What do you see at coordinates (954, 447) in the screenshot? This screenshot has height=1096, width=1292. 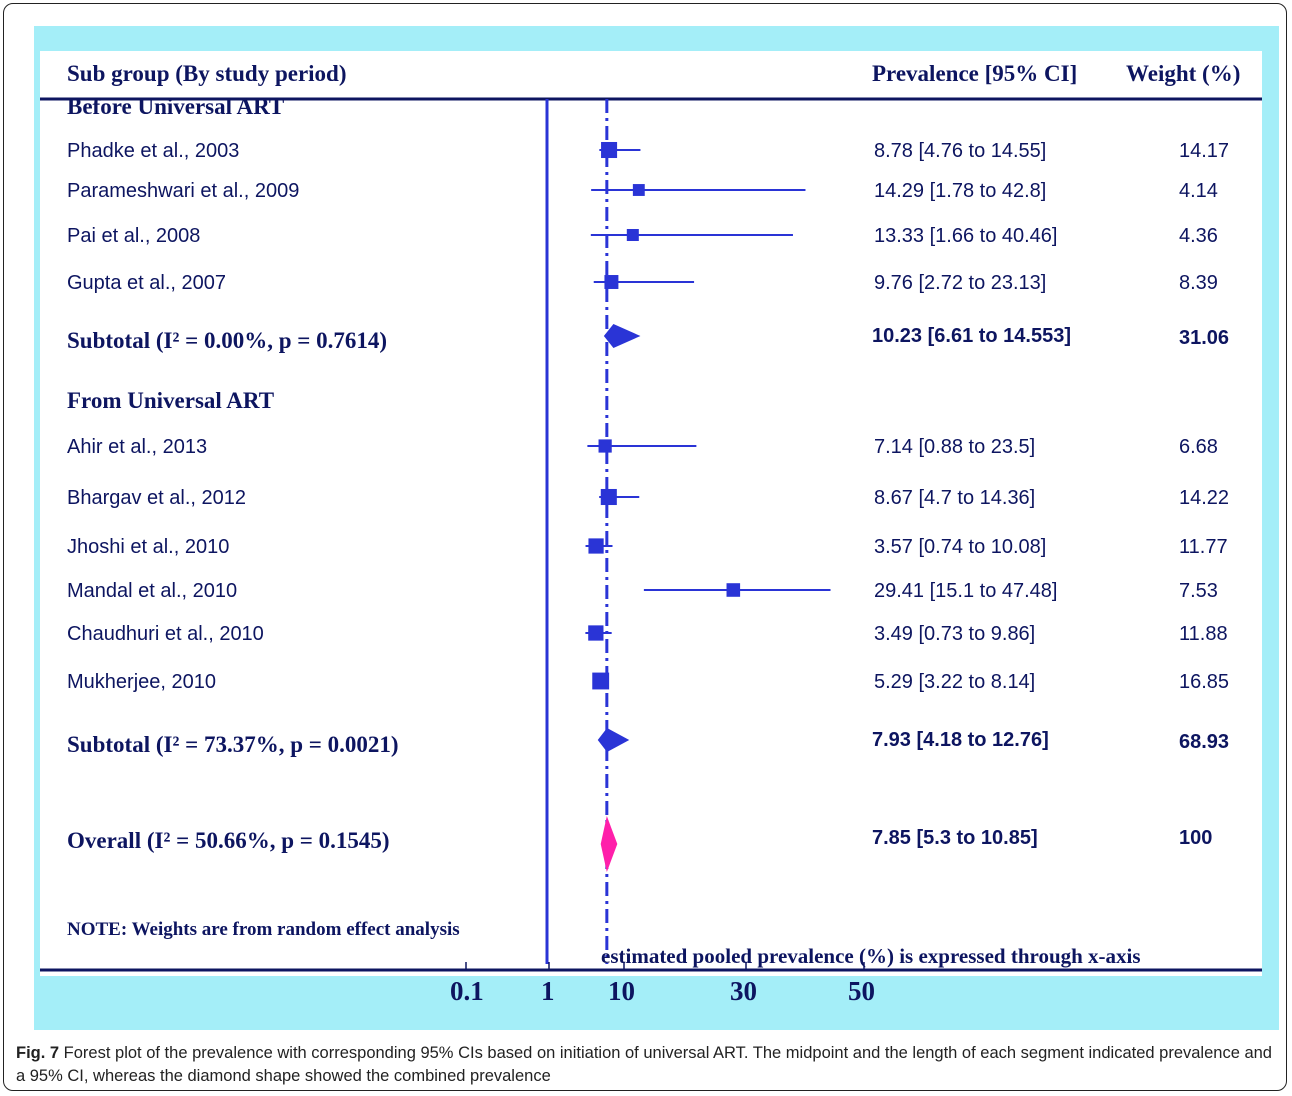 I see `study-ci-text: 7.14 [0.88 to 23.5]` at bounding box center [954, 447].